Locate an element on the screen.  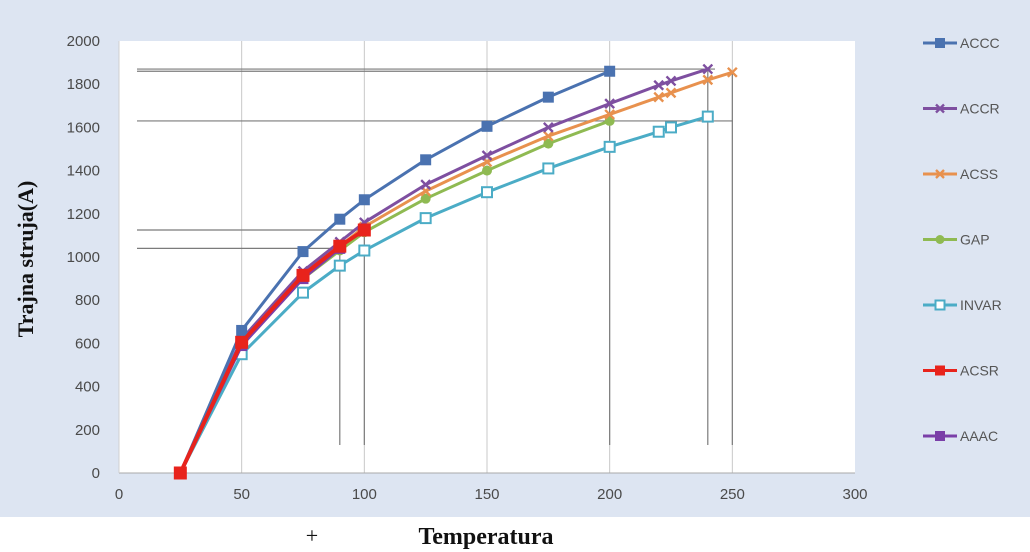
x-axis-prefix: + is located at coordinates (312, 535).